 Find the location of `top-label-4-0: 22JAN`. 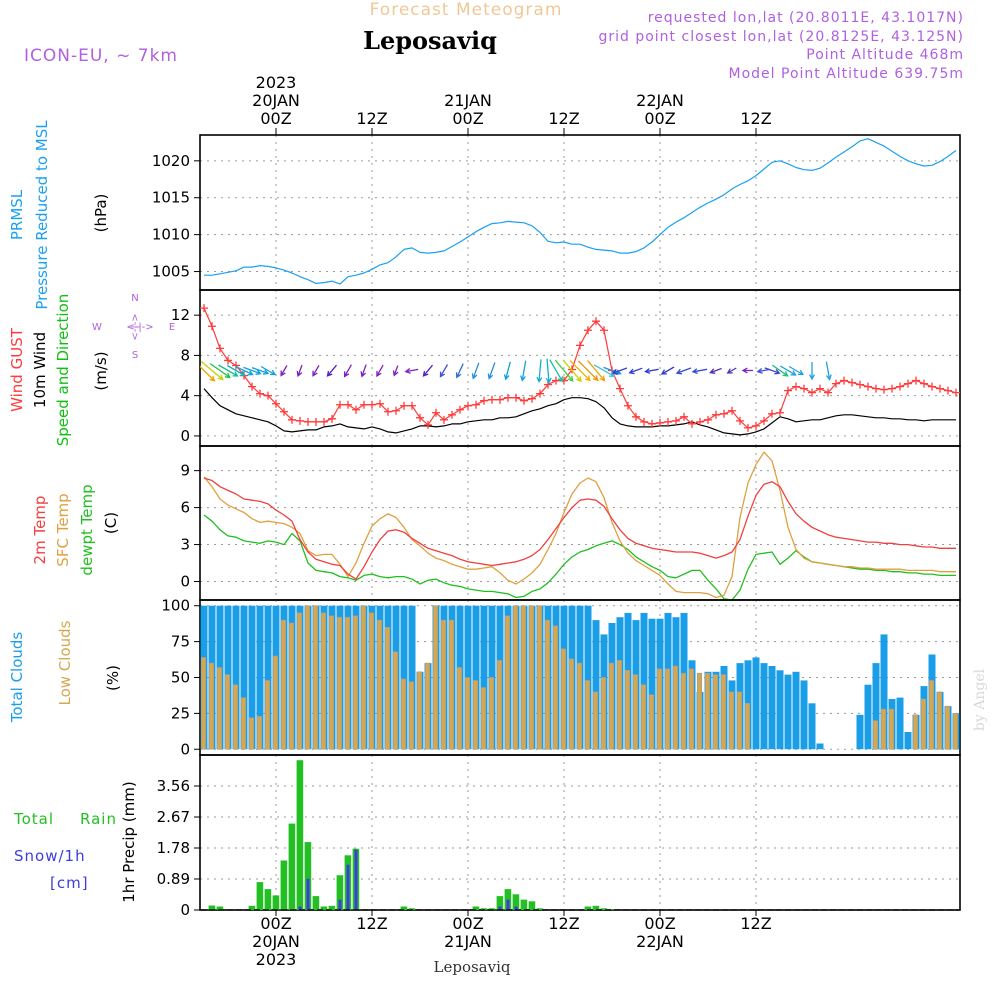

top-label-4-0: 22JAN is located at coordinates (660, 100).